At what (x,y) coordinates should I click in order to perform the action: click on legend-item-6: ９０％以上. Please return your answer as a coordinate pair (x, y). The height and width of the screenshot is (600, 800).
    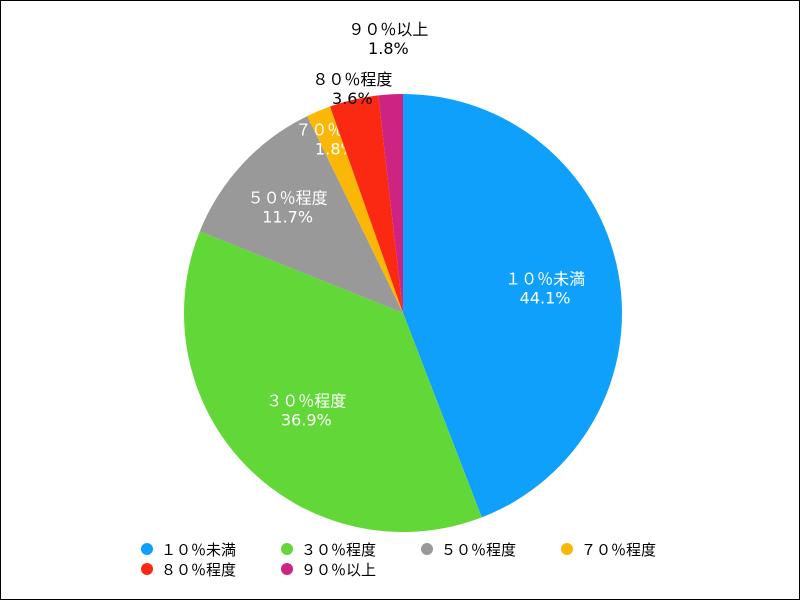
    Looking at the image, I should click on (351, 569).